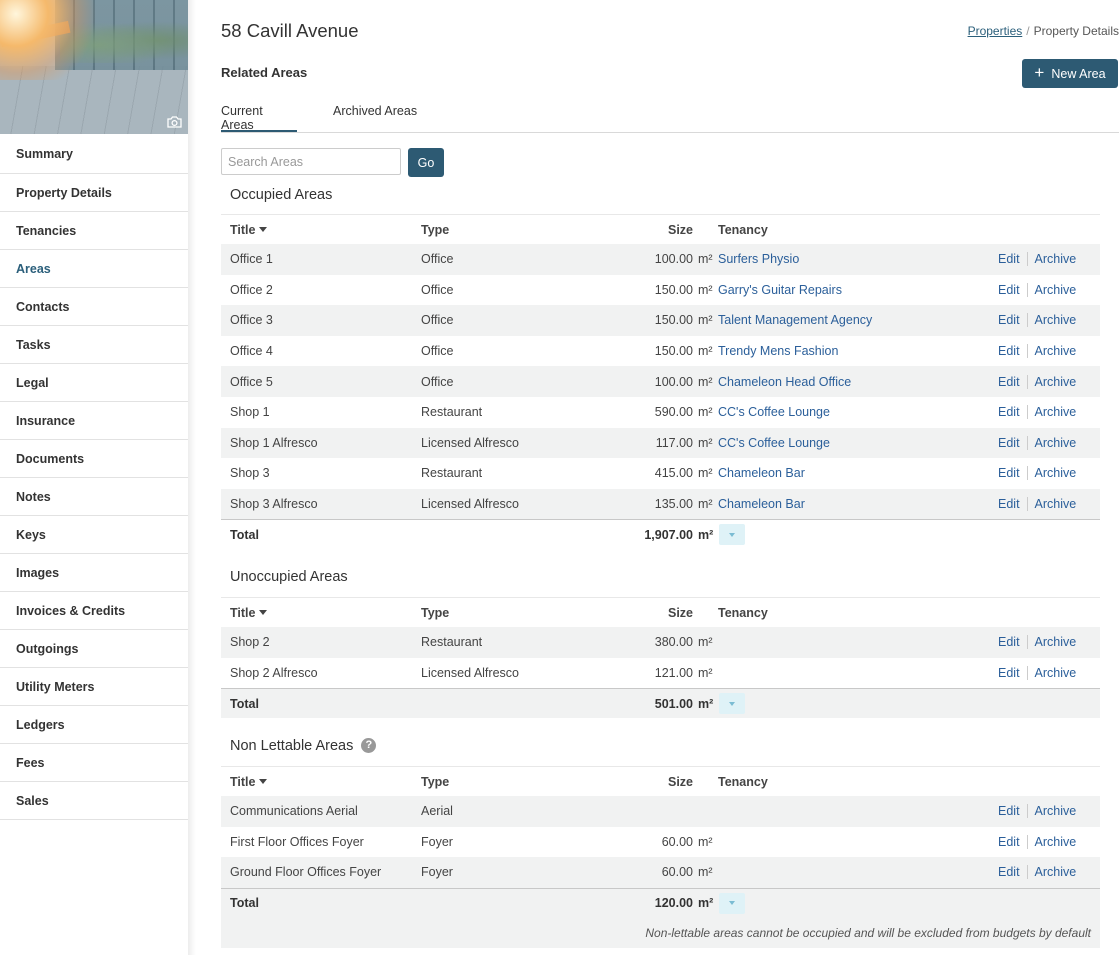  What do you see at coordinates (94, 193) in the screenshot?
I see `sidebar-item-property-details: Property Details` at bounding box center [94, 193].